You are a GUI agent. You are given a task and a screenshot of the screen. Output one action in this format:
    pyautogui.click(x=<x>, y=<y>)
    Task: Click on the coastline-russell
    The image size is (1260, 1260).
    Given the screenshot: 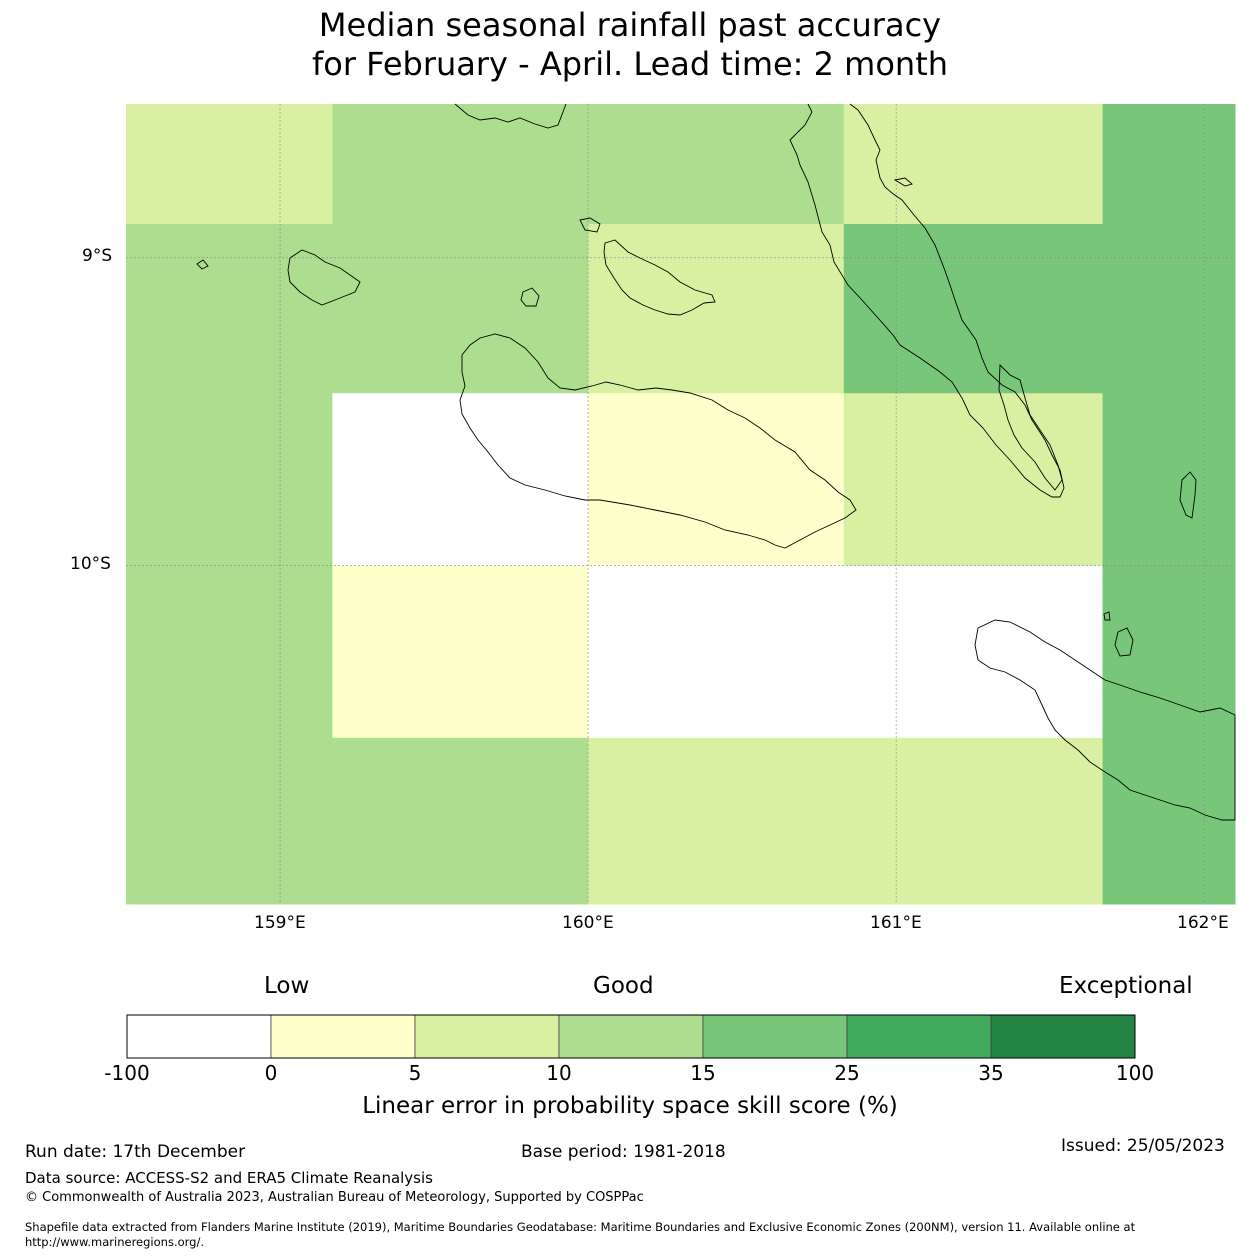 What is the action you would take?
    pyautogui.click(x=324, y=277)
    